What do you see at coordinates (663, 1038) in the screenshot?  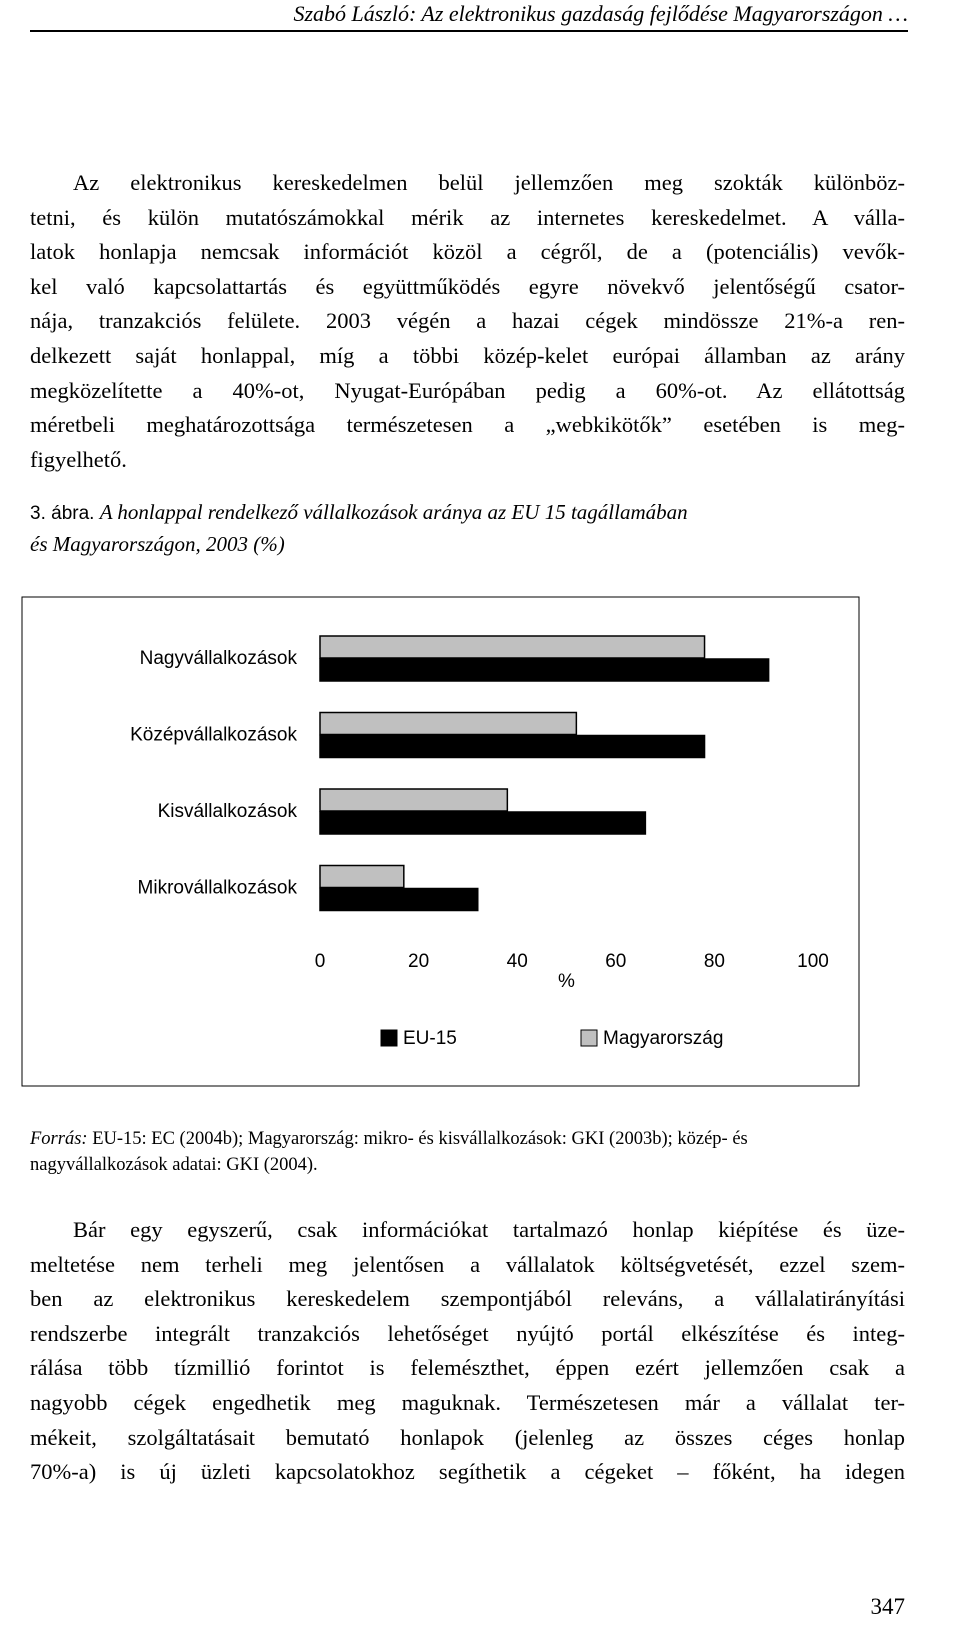 I see `legend-label: Magyarország` at bounding box center [663, 1038].